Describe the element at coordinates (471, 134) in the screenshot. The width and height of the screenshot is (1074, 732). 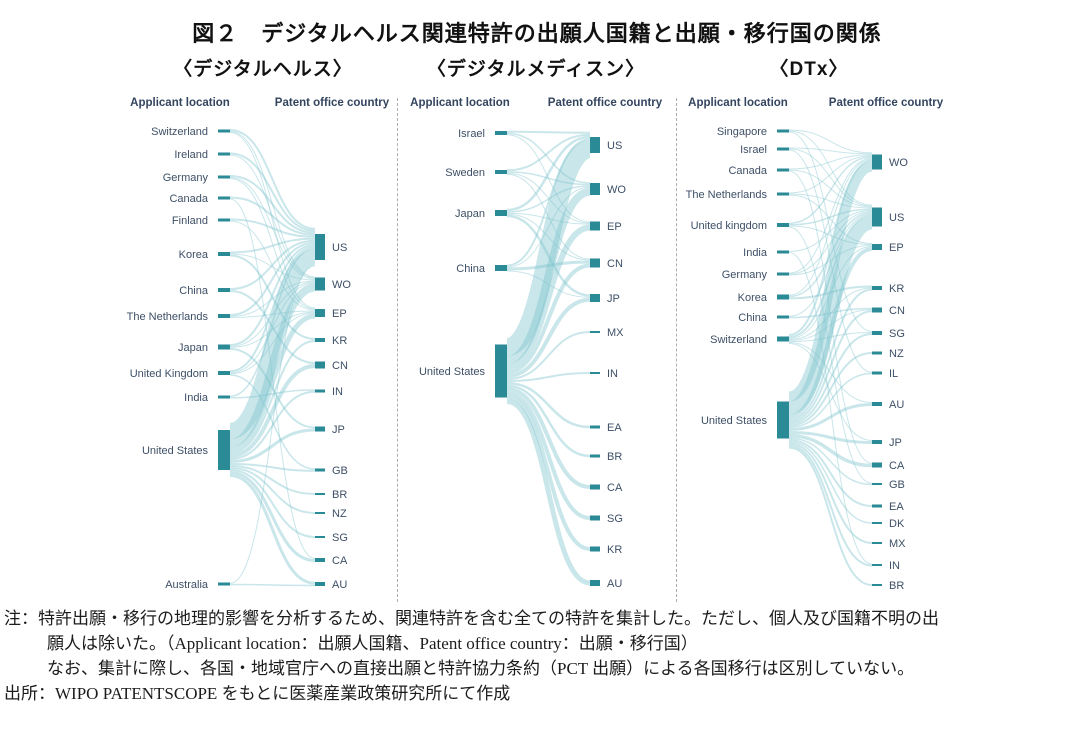
I see `left-node-label: Israel` at that location.